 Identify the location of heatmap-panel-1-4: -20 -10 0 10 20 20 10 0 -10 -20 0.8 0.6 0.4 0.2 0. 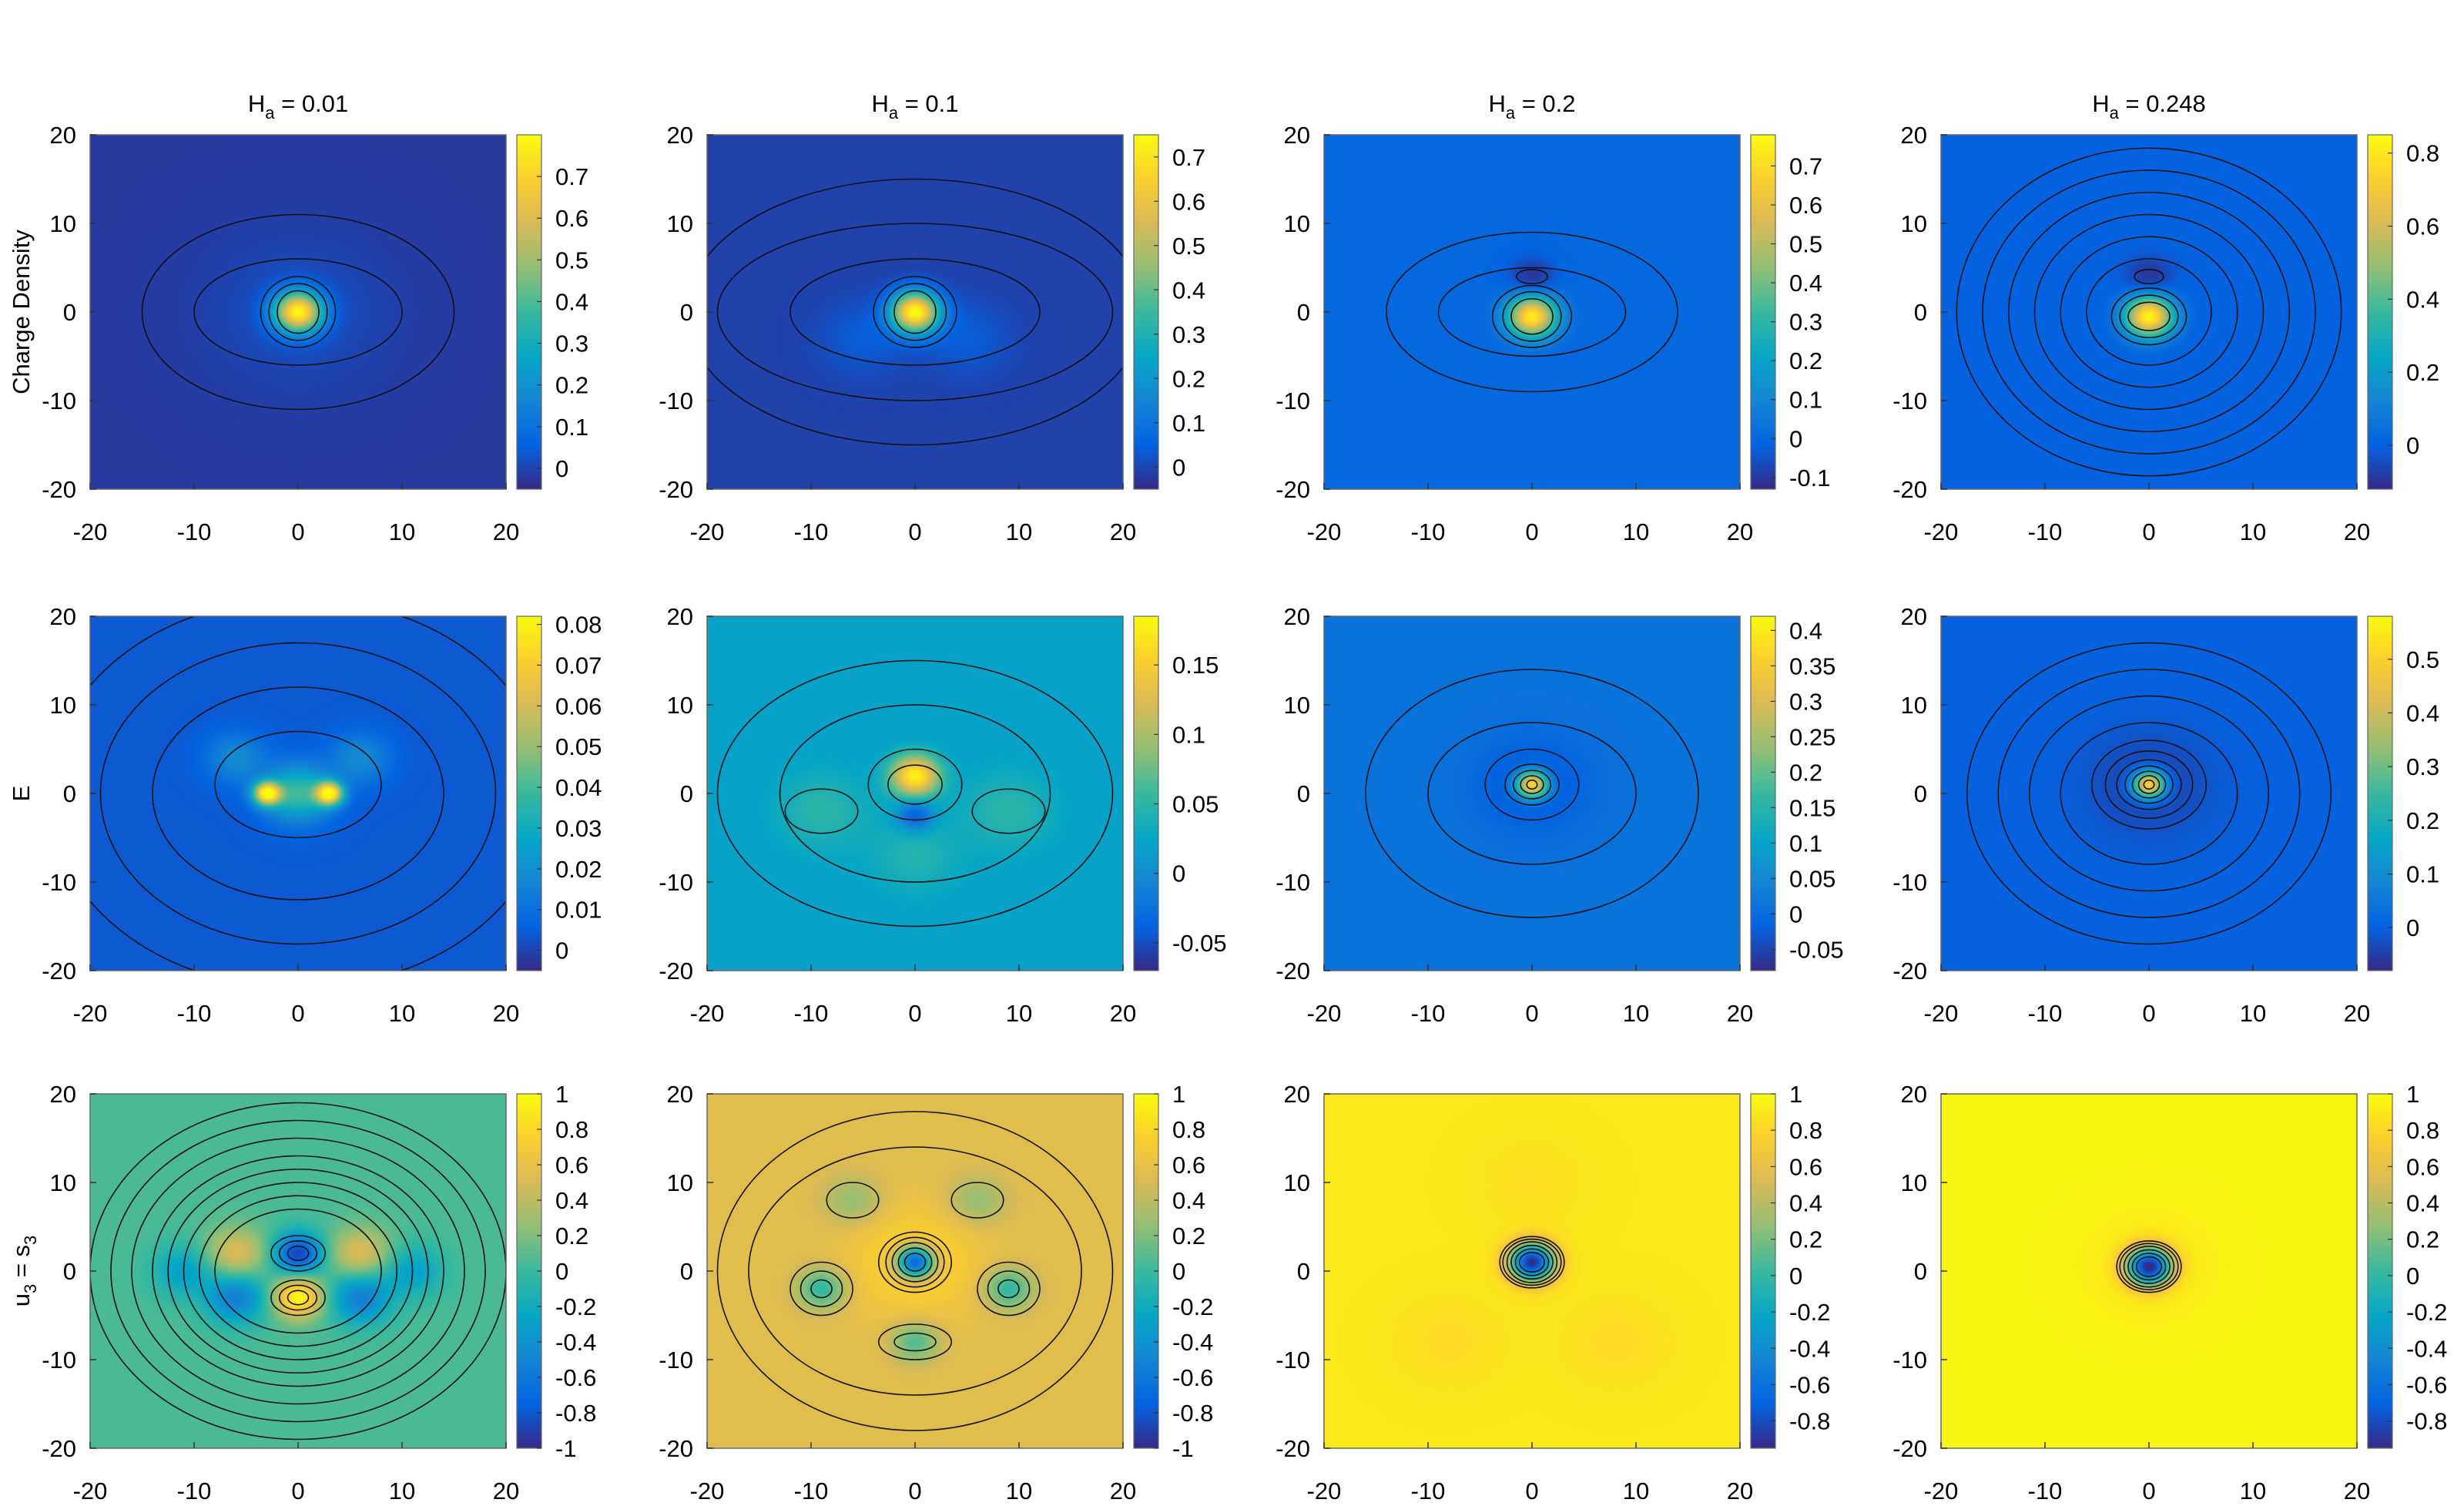
(2165, 333).